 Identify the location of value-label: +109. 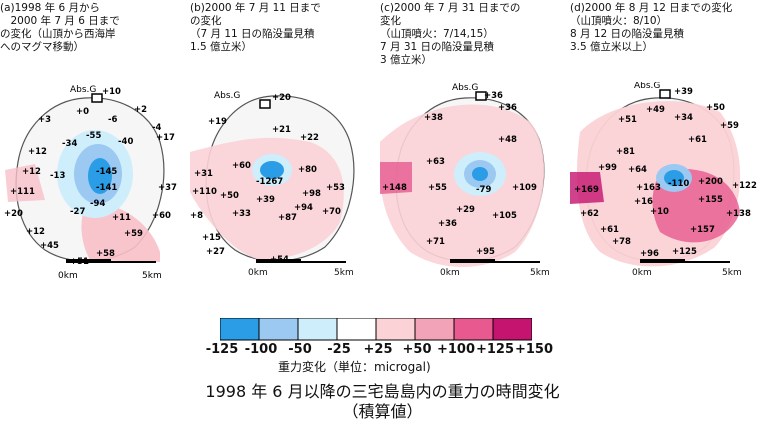
(524, 188).